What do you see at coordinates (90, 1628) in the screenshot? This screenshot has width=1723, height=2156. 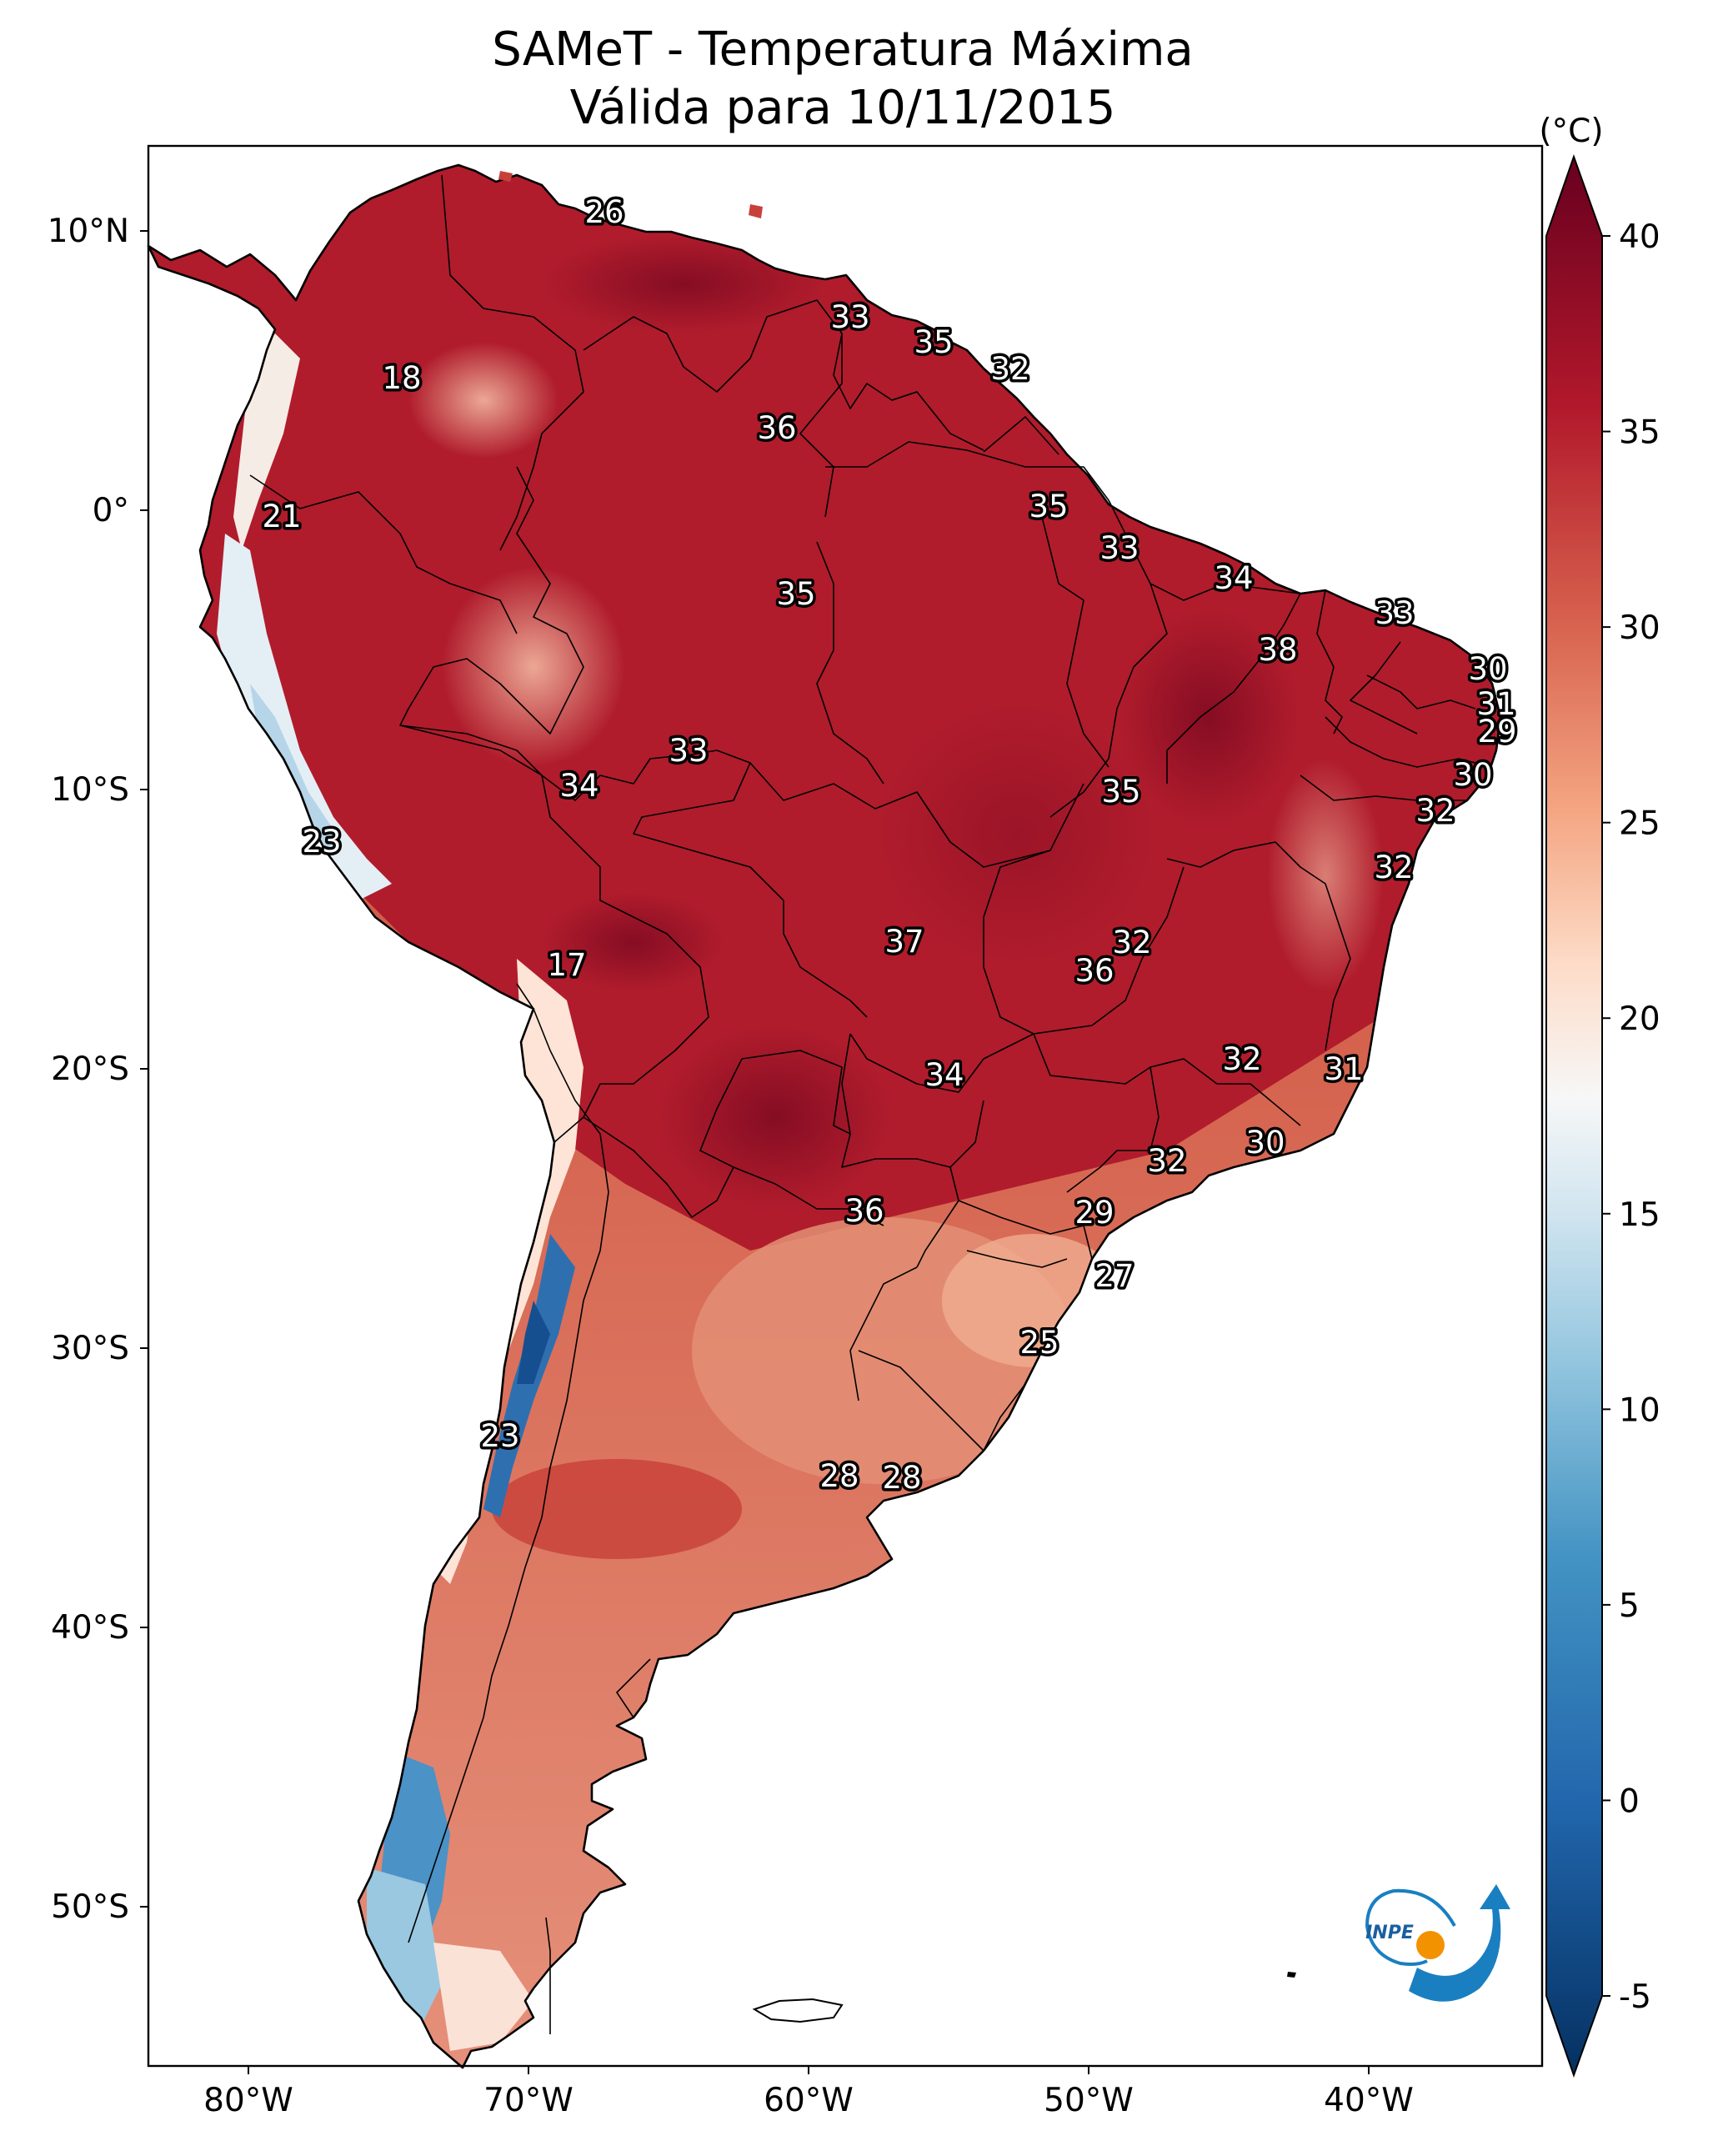 I see `lat-label: 40°S` at bounding box center [90, 1628].